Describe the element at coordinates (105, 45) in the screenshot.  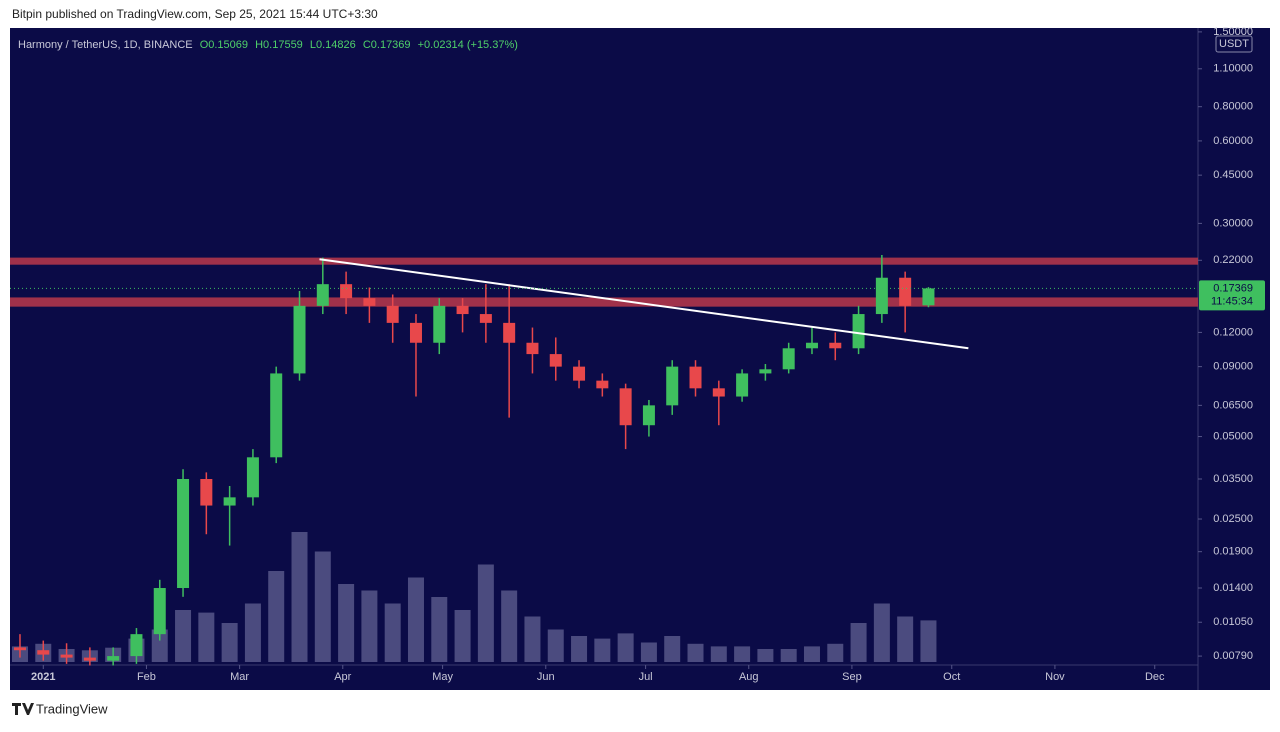
I see `symbol: Harmony / TetherUS, 1D, BINANCE` at that location.